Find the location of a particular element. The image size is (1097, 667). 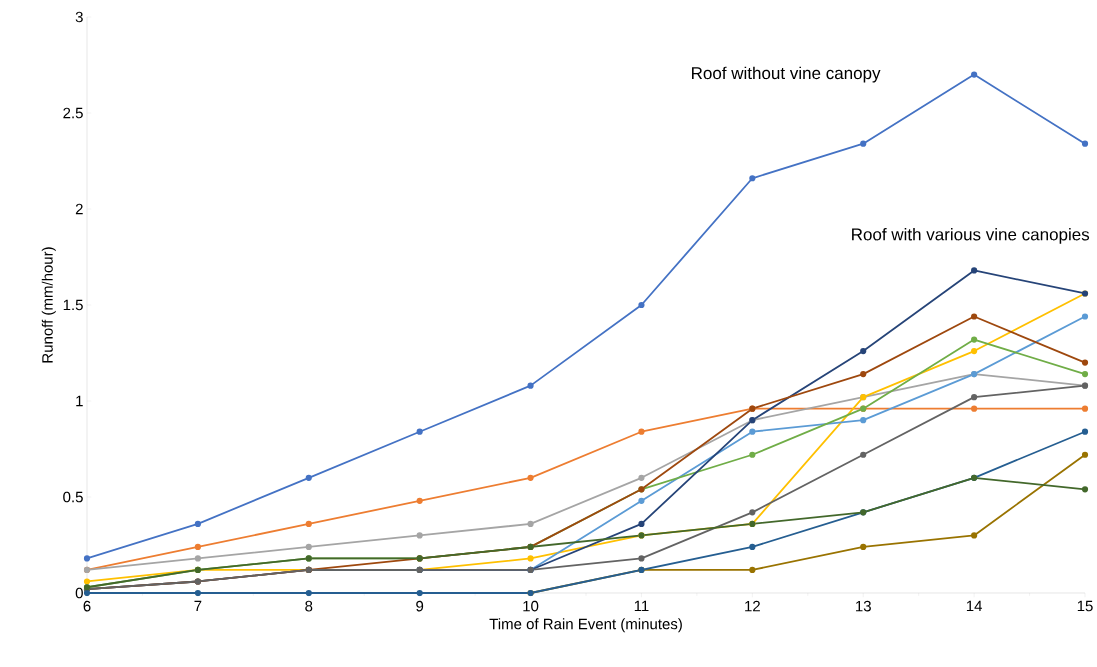

x-tick-label: 15 is located at coordinates (1085, 606).